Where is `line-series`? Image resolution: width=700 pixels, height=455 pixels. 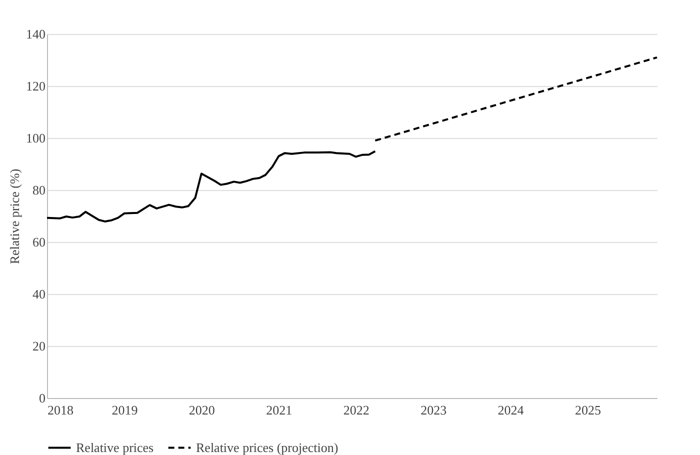
line-series is located at coordinates (211, 186).